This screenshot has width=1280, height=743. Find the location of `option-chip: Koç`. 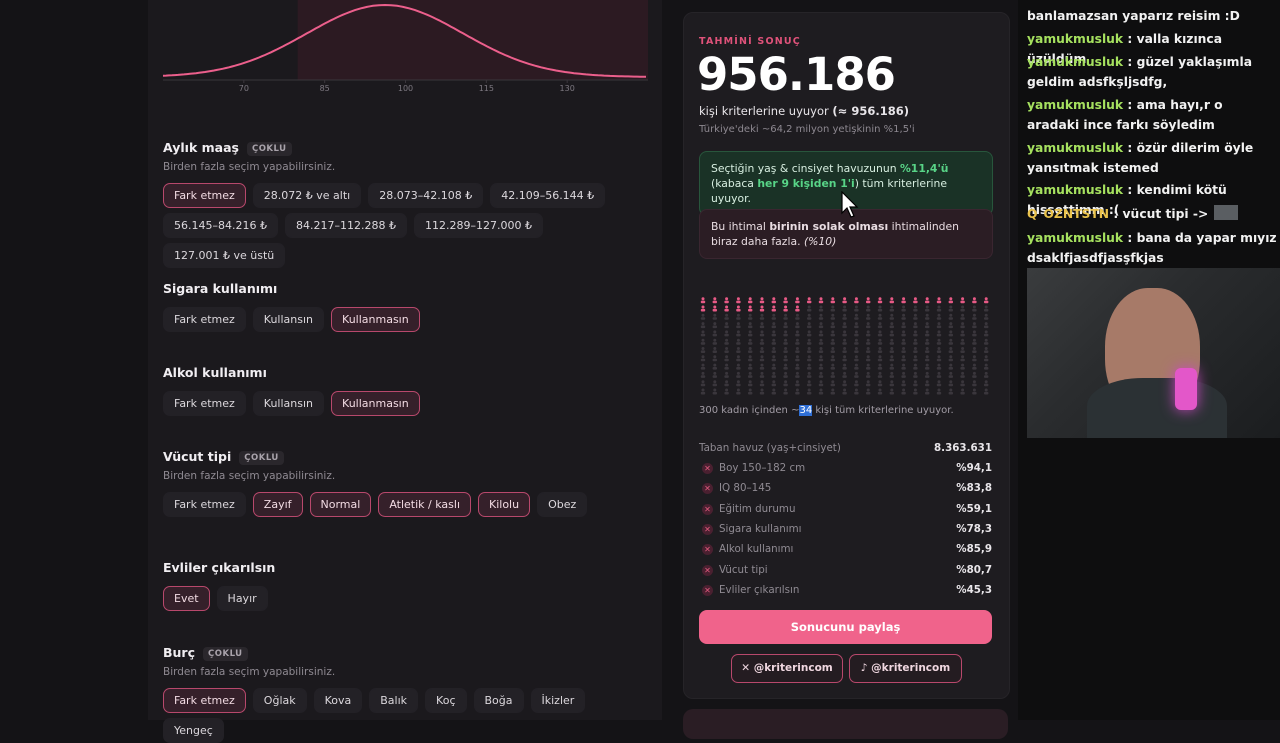

option-chip: Koç is located at coordinates (446, 700).